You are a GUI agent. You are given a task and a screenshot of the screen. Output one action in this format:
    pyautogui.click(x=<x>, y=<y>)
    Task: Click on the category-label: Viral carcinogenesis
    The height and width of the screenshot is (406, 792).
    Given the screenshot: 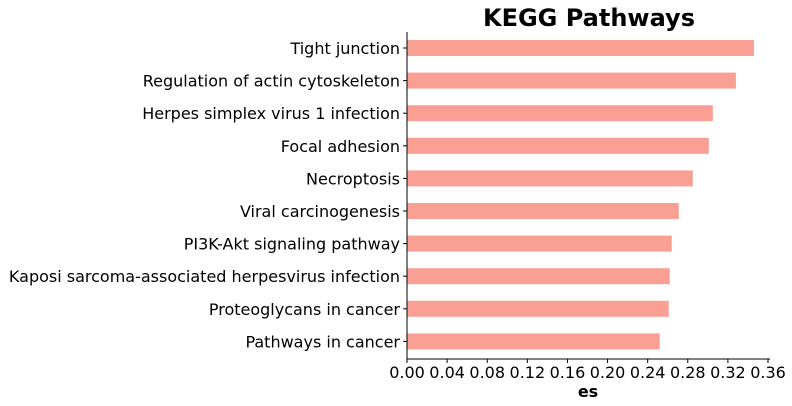 What is the action you would take?
    pyautogui.click(x=320, y=211)
    